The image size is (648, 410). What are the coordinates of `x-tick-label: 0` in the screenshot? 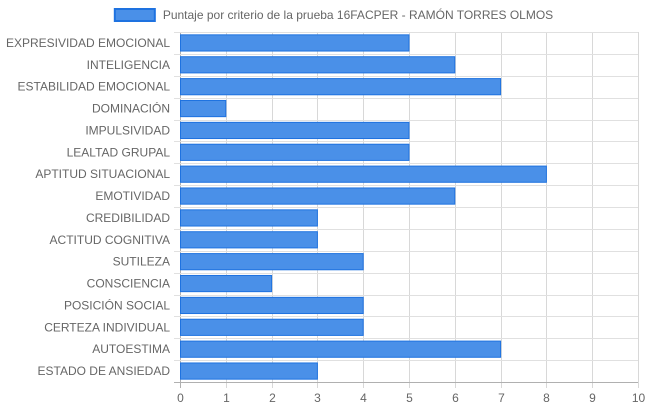 It's located at (180, 398).